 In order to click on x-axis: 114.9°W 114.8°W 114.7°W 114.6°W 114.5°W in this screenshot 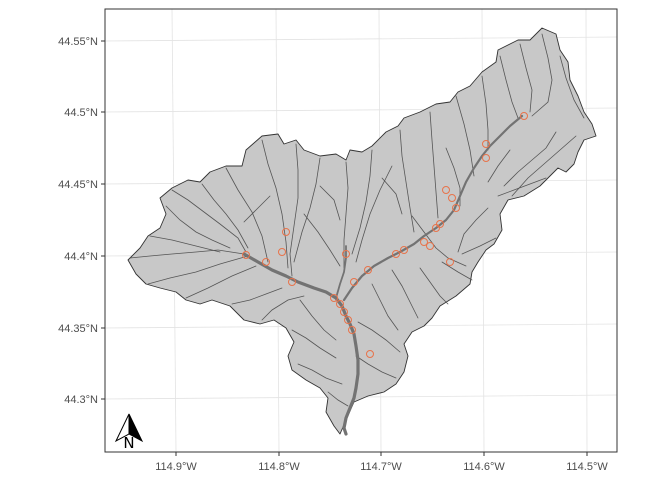, I will do `click(381, 467)`.